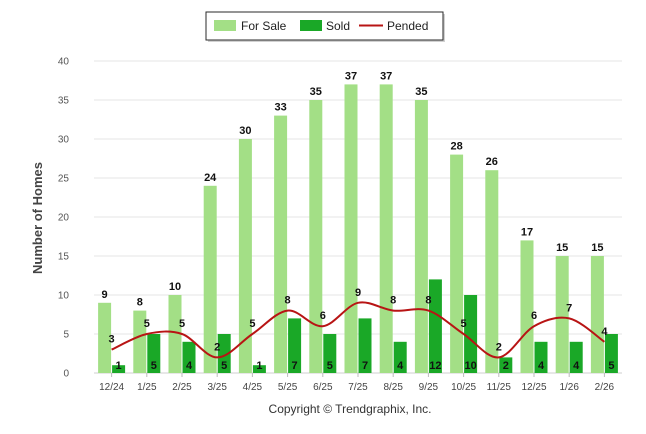 The width and height of the screenshot is (646, 434). Describe the element at coordinates (112, 340) in the screenshot. I see `pended-value-label: 3` at that location.